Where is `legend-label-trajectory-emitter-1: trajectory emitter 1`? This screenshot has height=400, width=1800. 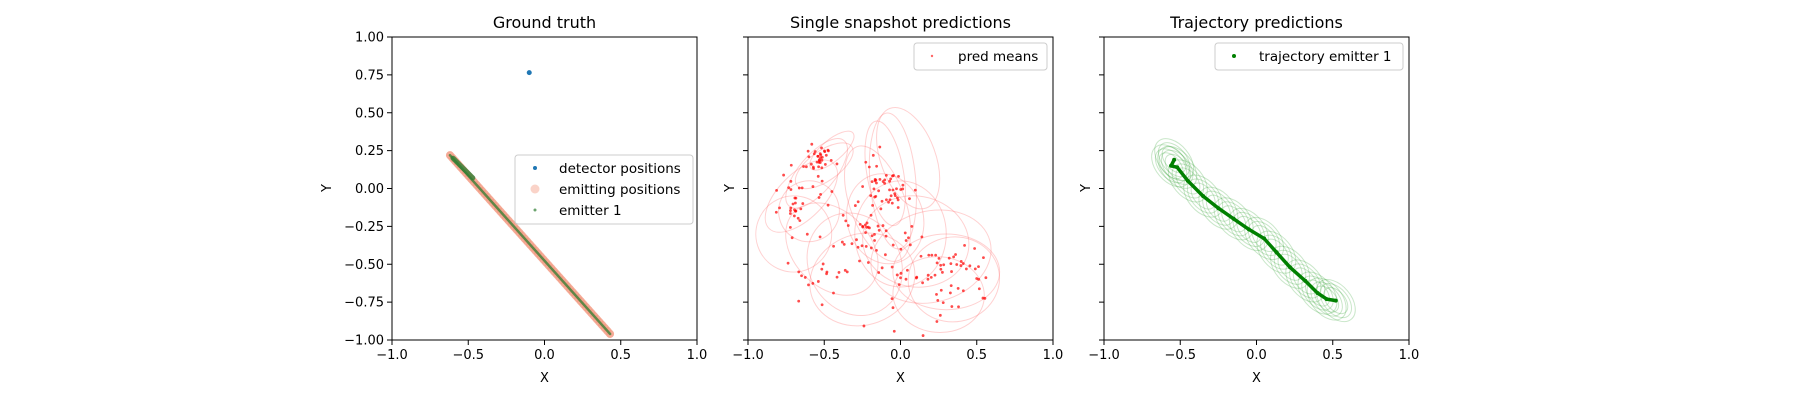 legend-label-trajectory-emitter-1: trajectory emitter 1 is located at coordinates (1325, 57).